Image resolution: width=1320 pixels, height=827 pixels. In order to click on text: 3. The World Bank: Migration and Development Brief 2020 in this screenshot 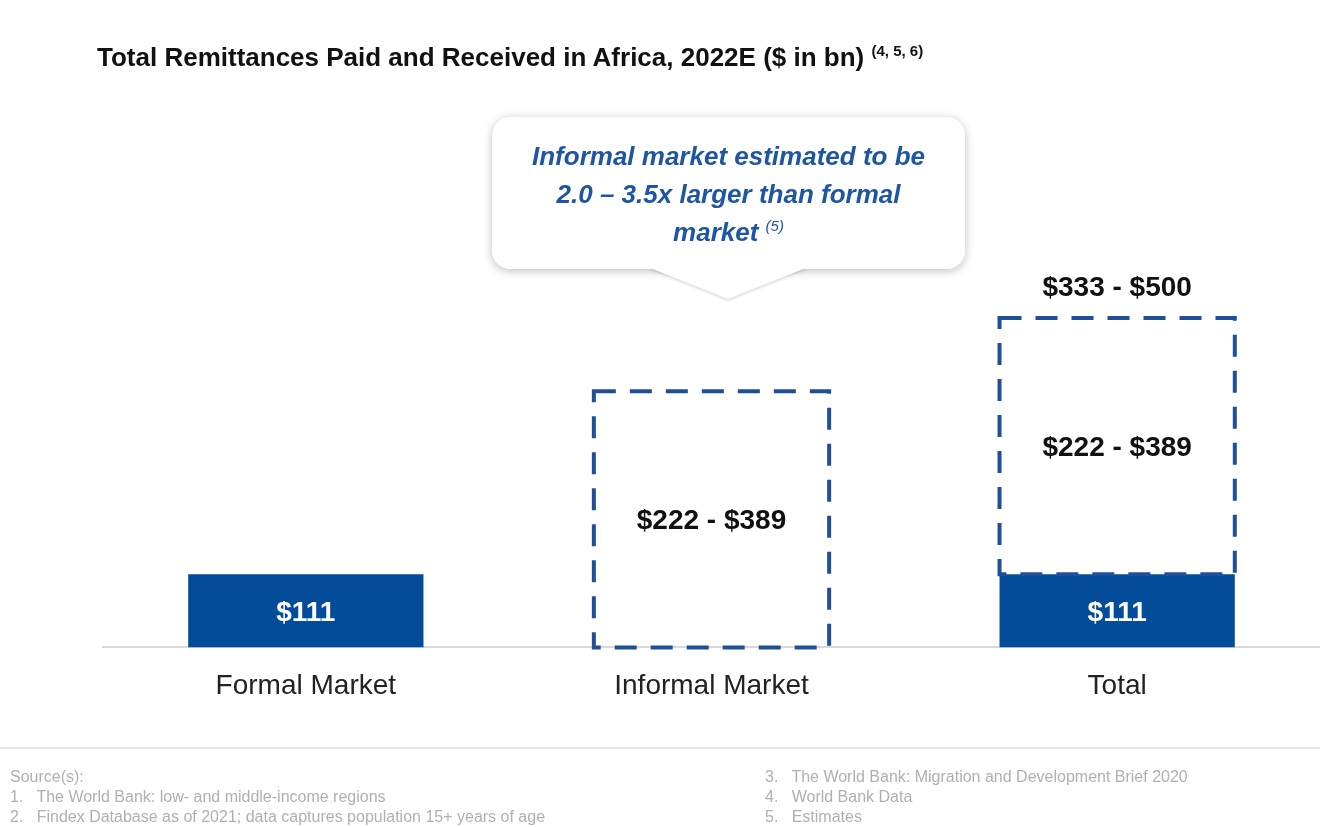, I will do `click(976, 777)`.